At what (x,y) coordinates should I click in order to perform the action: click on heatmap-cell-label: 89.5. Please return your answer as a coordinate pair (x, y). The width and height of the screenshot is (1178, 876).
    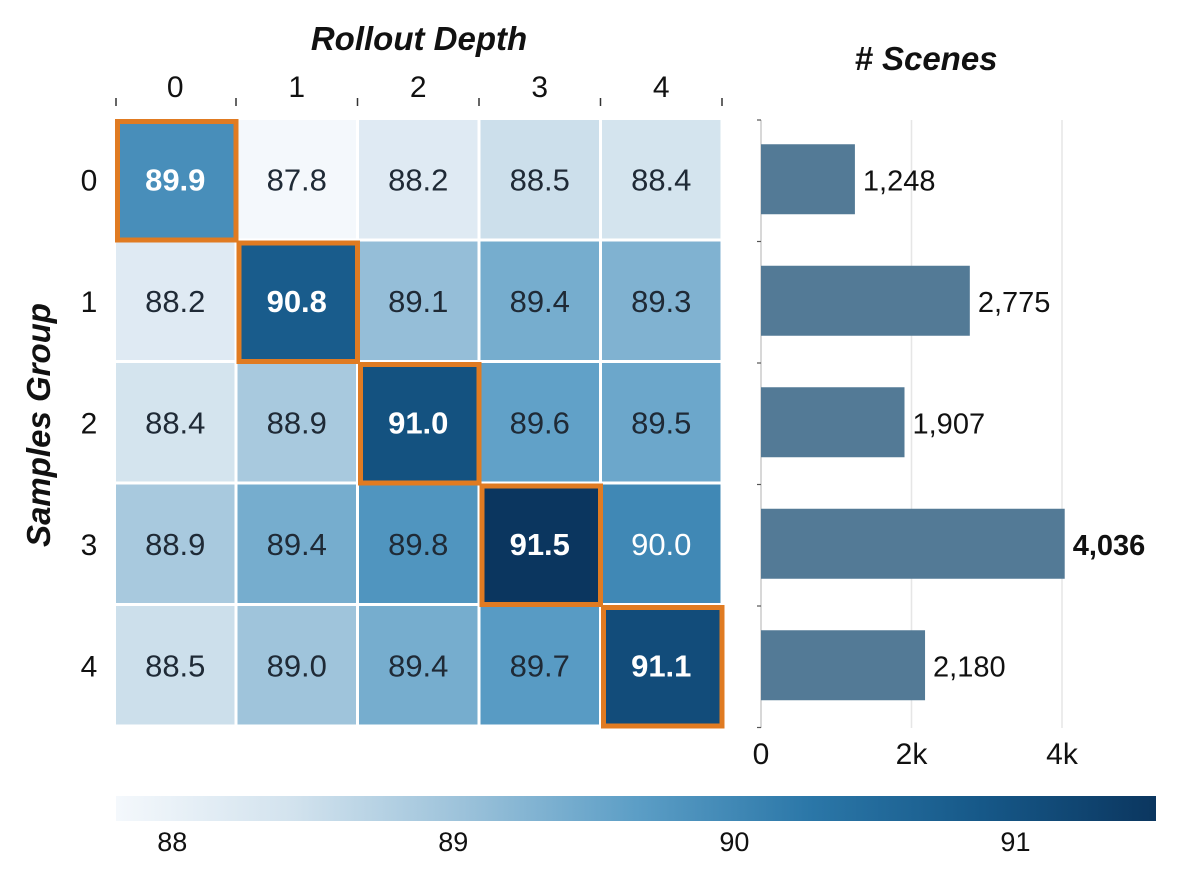
    Looking at the image, I should click on (661, 422).